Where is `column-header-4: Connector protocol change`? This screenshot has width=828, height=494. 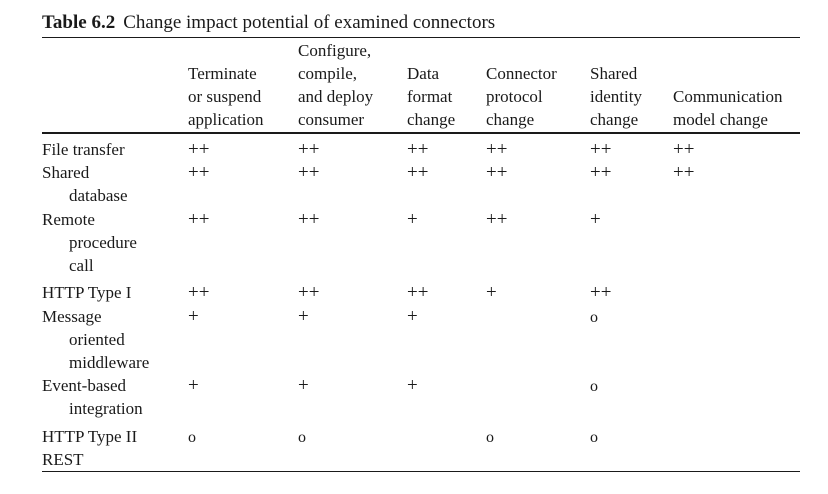
column-header-4: Connector protocol change is located at coordinates (521, 87).